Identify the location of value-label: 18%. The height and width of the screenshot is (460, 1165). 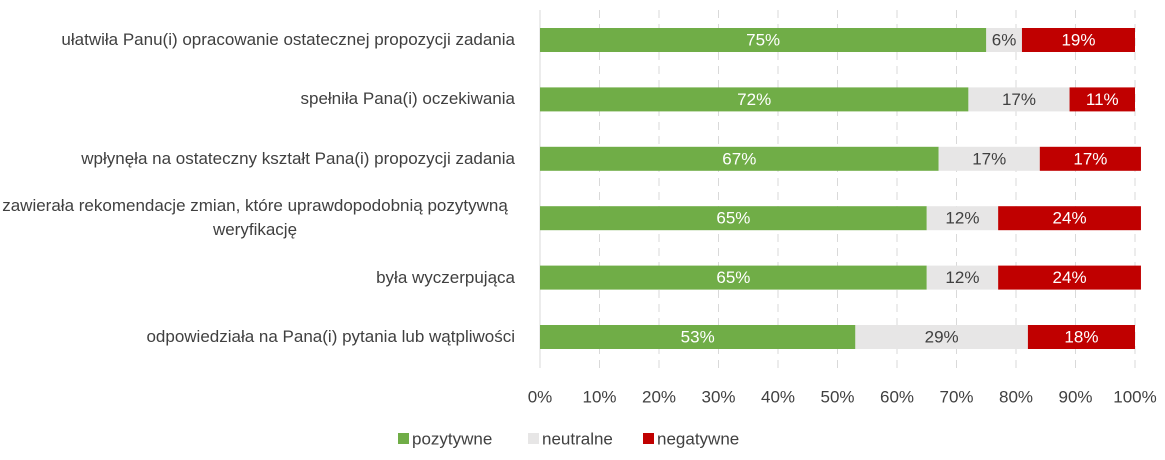
(1081, 336).